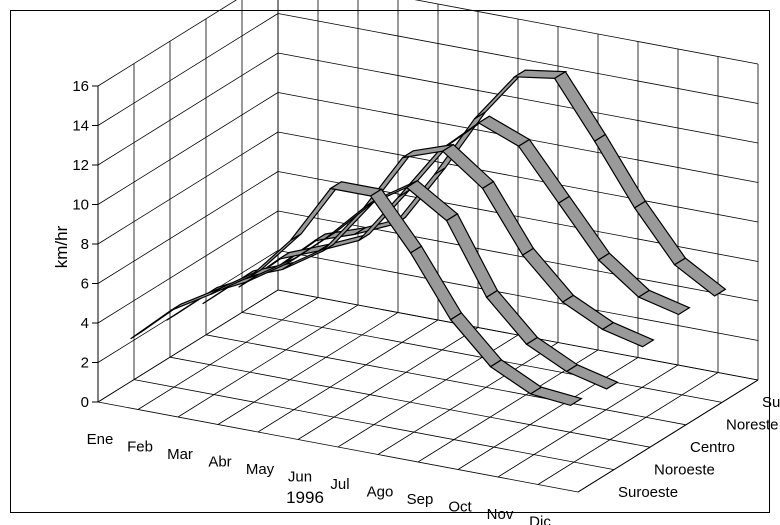 This screenshot has width=780, height=525. What do you see at coordinates (260, 469) in the screenshot?
I see `x-tick-label: May` at bounding box center [260, 469].